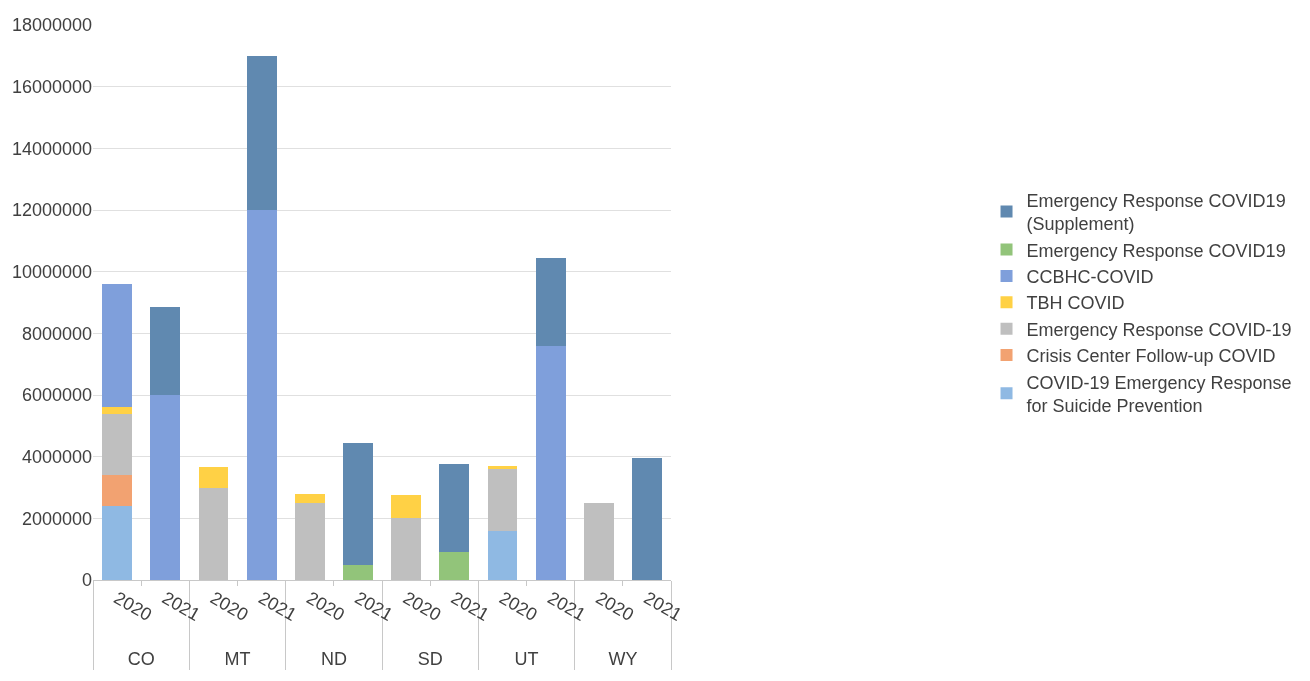 The width and height of the screenshot is (1310, 681). I want to click on legend-label: COVID-19 Emergency Response for Suicide Prevention, so click(1159, 394).